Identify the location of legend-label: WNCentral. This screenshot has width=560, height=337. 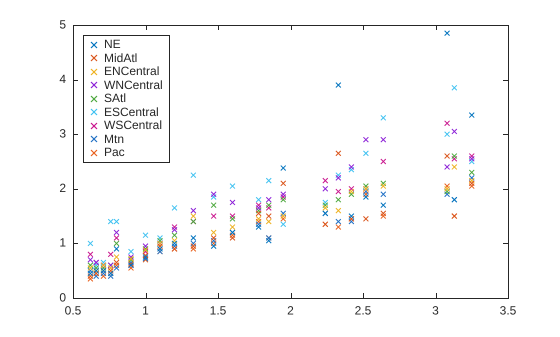
(133, 85).